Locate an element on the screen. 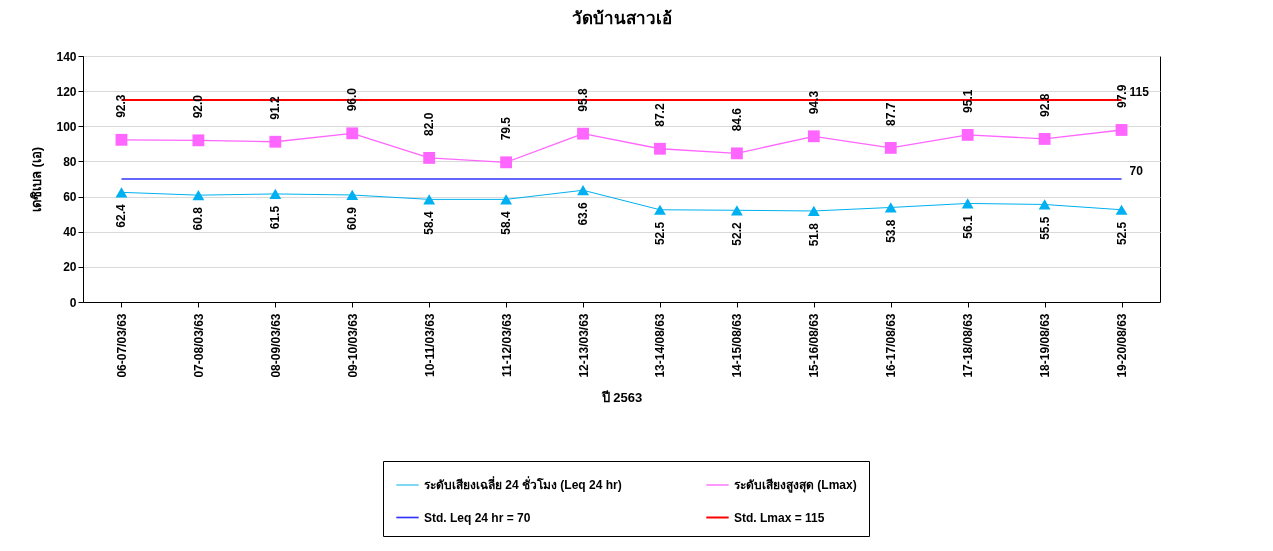 The height and width of the screenshot is (551, 1273). y-tick-label: 120 is located at coordinates (66, 91).